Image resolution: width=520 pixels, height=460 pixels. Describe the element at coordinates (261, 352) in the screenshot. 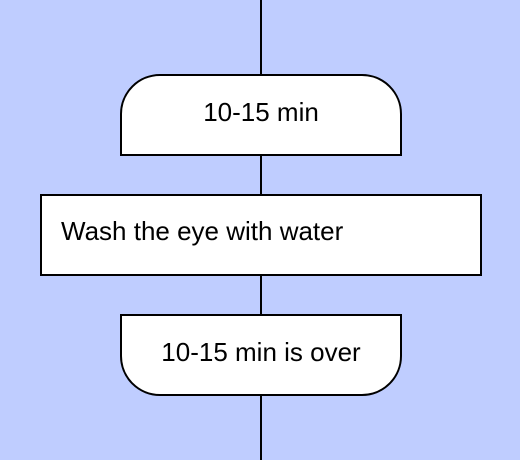

I see `loop-end-label: 10-15 min is over` at that location.